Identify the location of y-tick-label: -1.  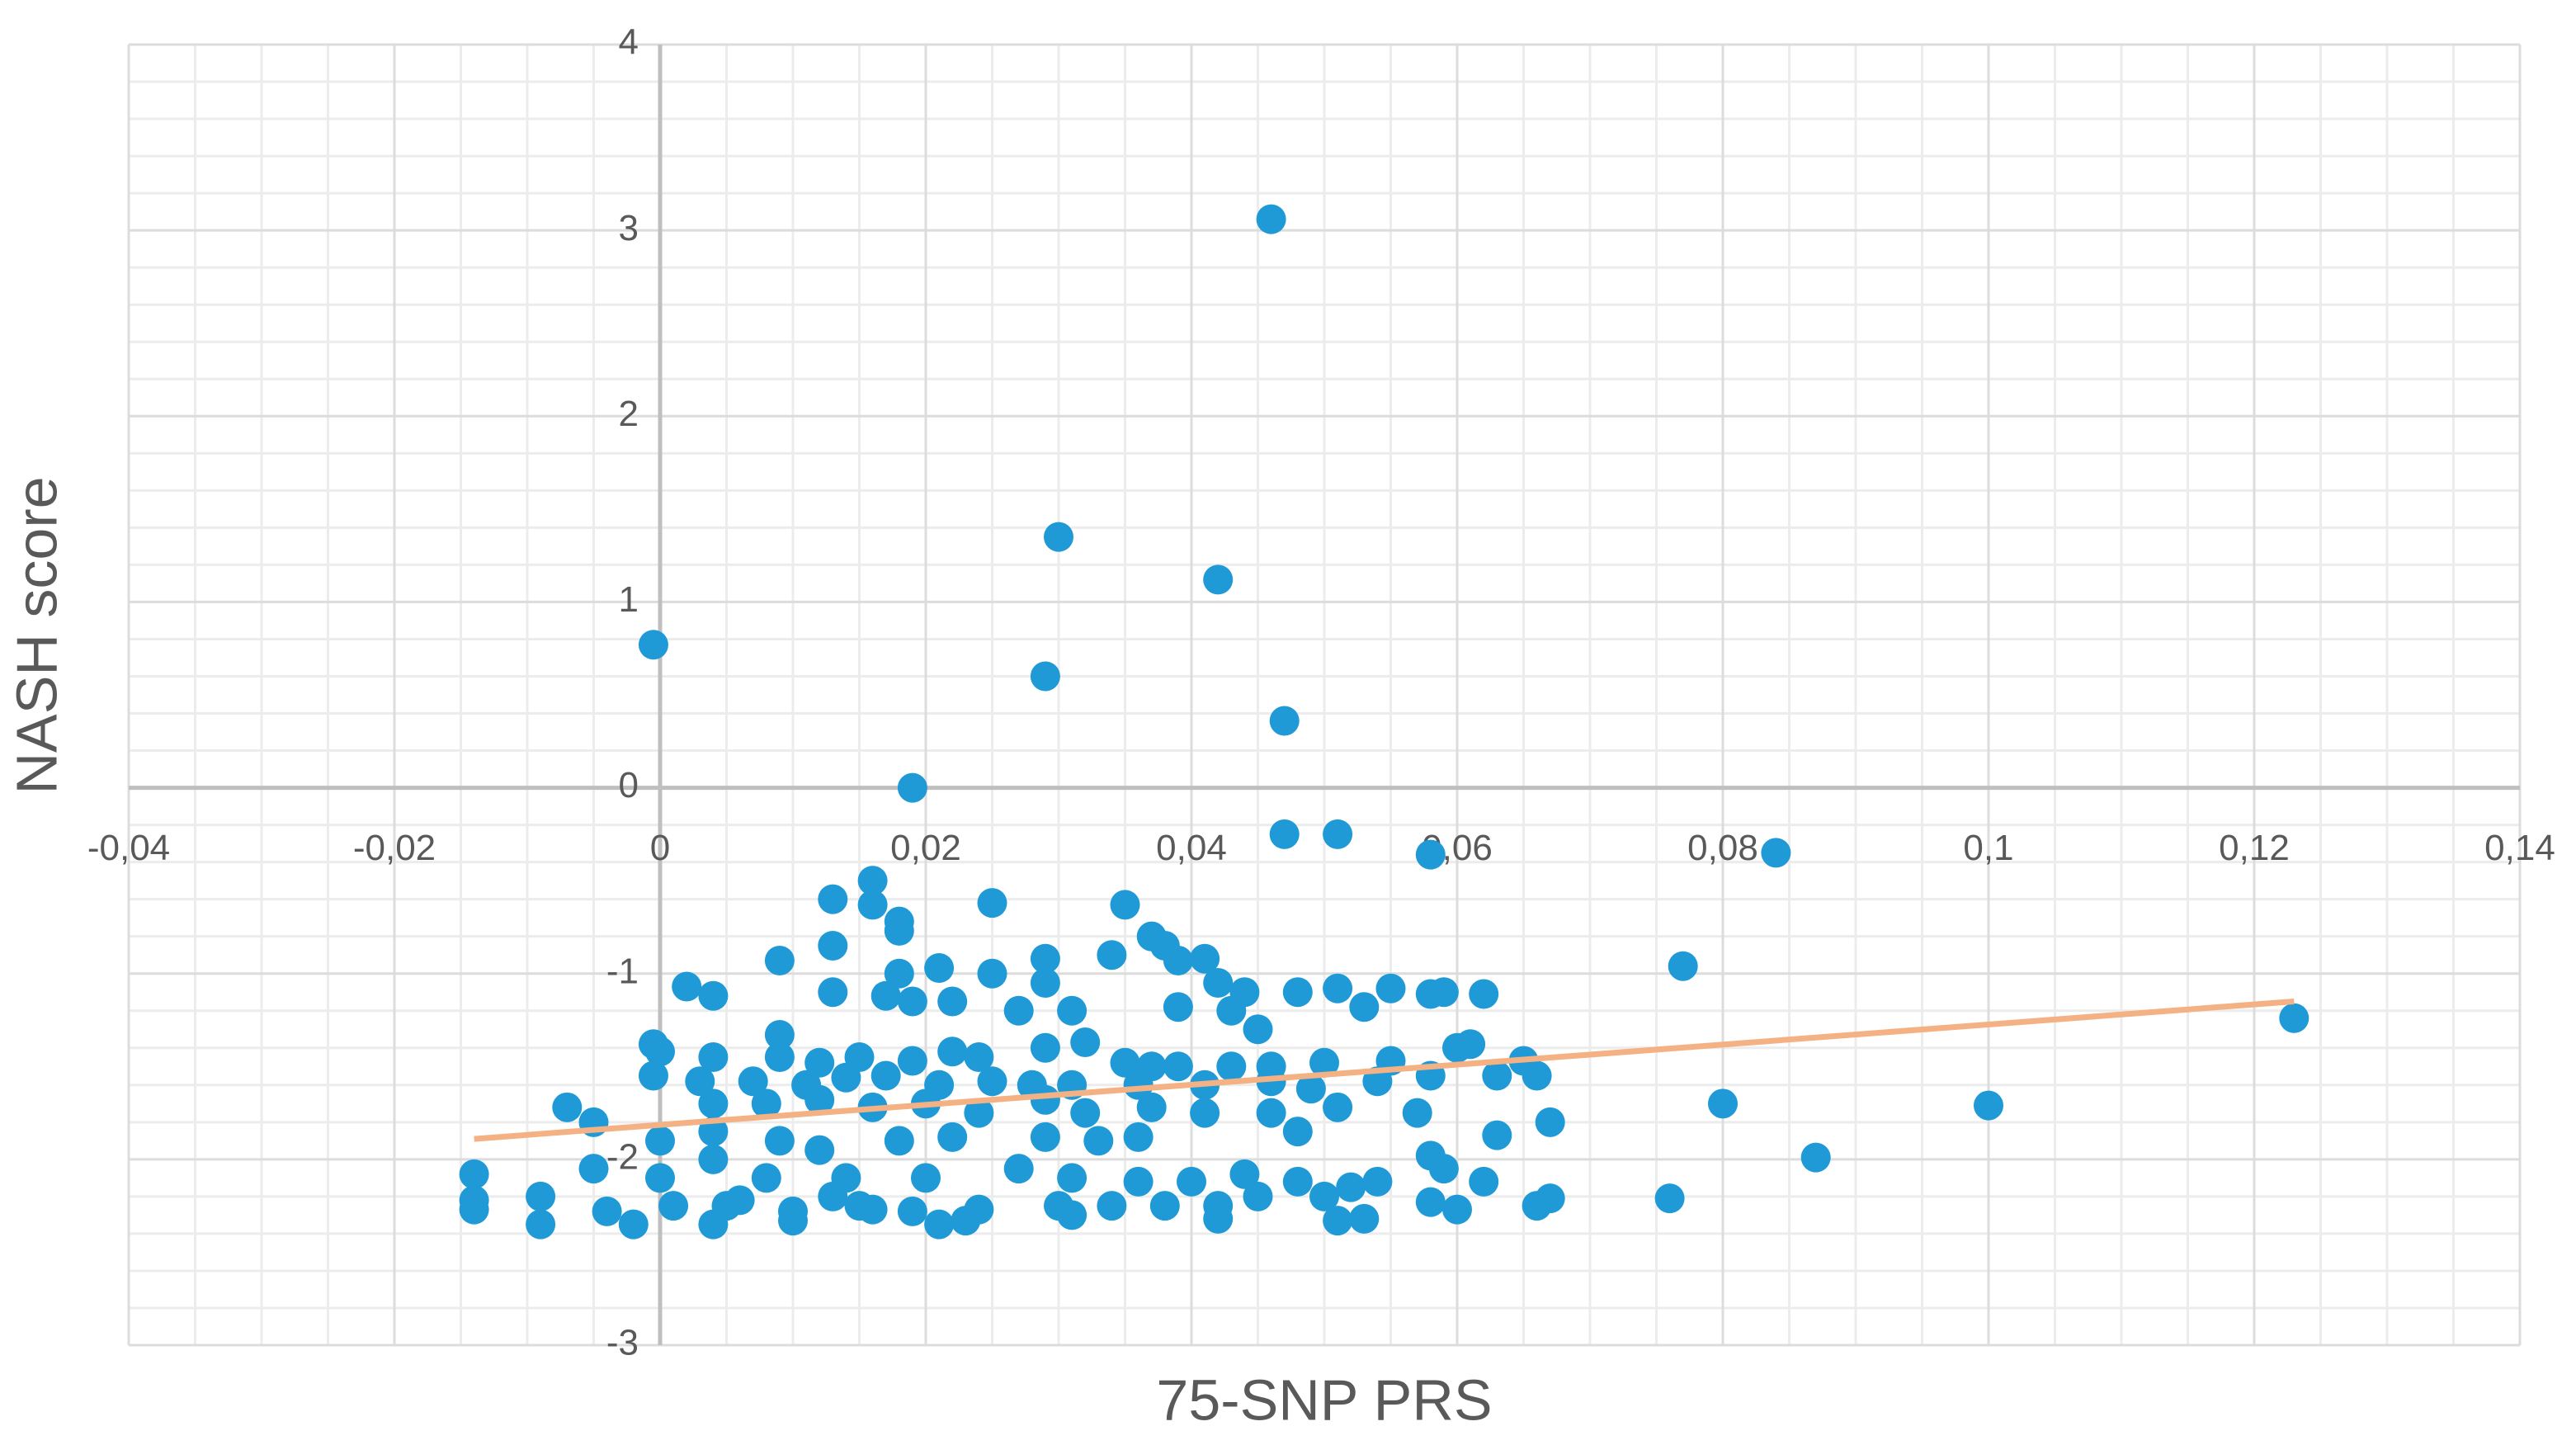
(622, 971).